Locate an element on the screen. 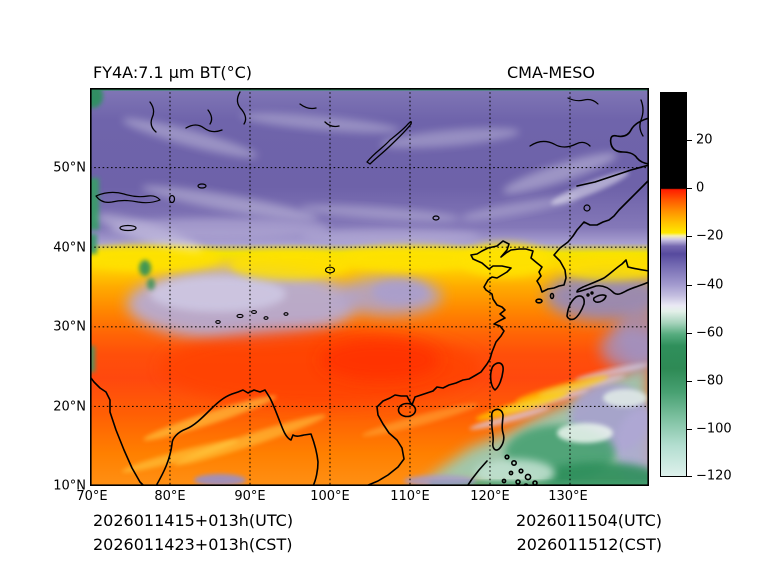  timestamp-valid-cst: 2026011512(CST) is located at coordinates (589, 544).